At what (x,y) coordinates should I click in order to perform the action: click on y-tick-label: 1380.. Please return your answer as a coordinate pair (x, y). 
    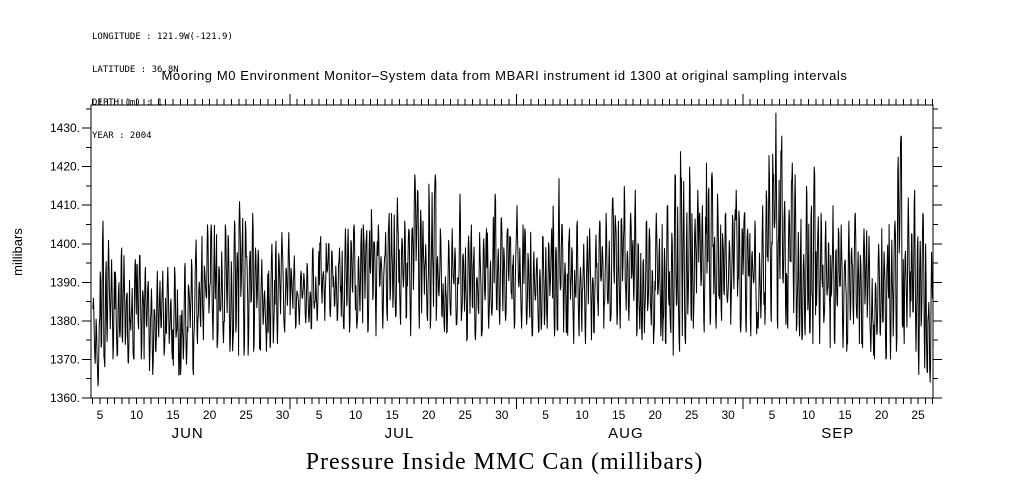
    Looking at the image, I should click on (65, 321).